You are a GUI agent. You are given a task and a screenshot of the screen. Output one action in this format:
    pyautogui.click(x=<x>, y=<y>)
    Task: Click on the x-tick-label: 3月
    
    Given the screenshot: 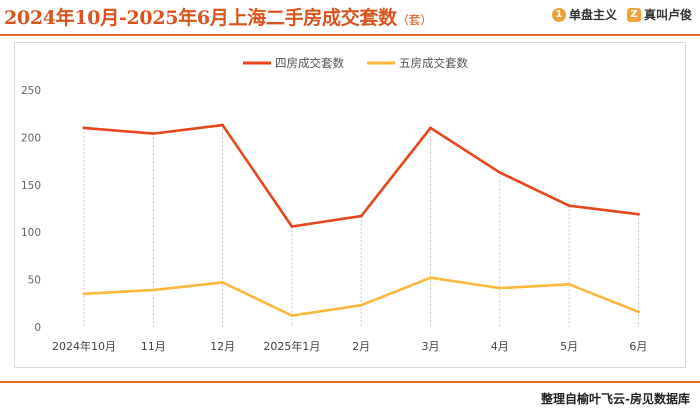 What is the action you would take?
    pyautogui.click(x=431, y=346)
    